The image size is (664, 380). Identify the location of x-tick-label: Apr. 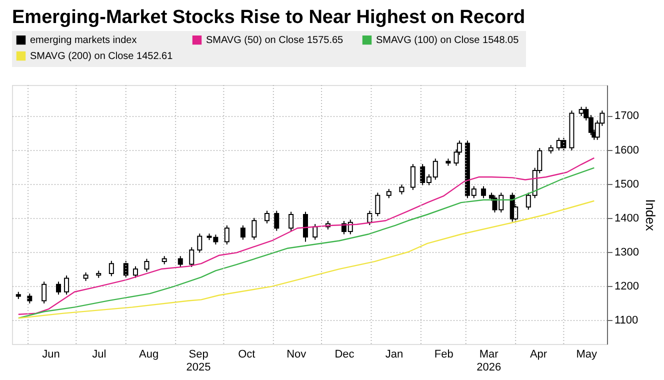
(539, 354).